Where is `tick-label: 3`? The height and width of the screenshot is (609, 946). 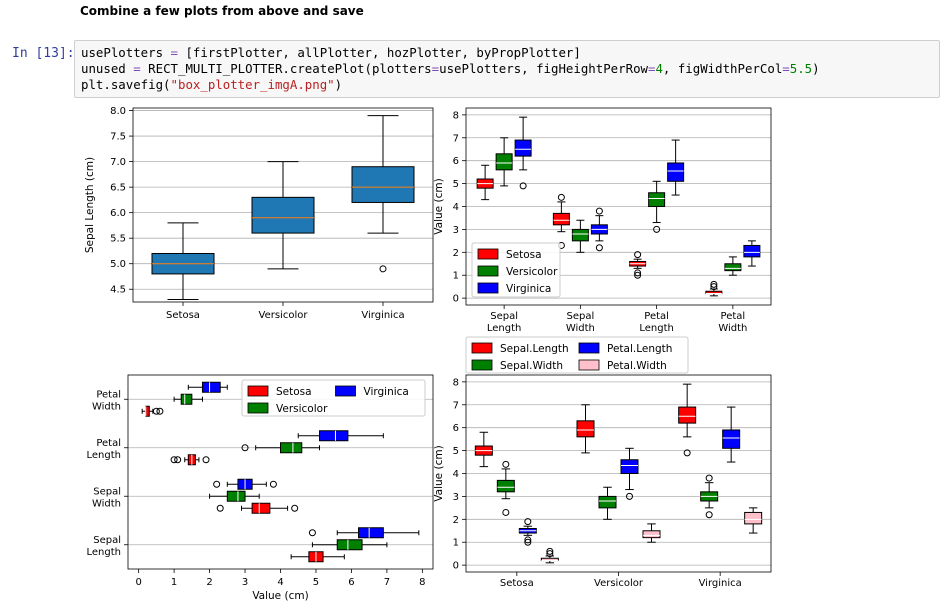 tick-label: 3 is located at coordinates (245, 582).